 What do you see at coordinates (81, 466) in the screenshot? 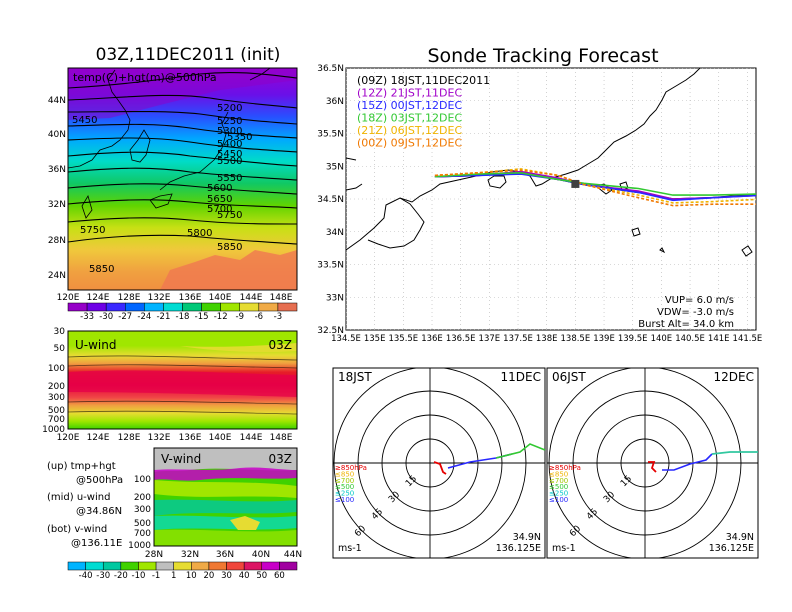
I see `legend-up-a: (up) tmp+hgt` at bounding box center [81, 466].